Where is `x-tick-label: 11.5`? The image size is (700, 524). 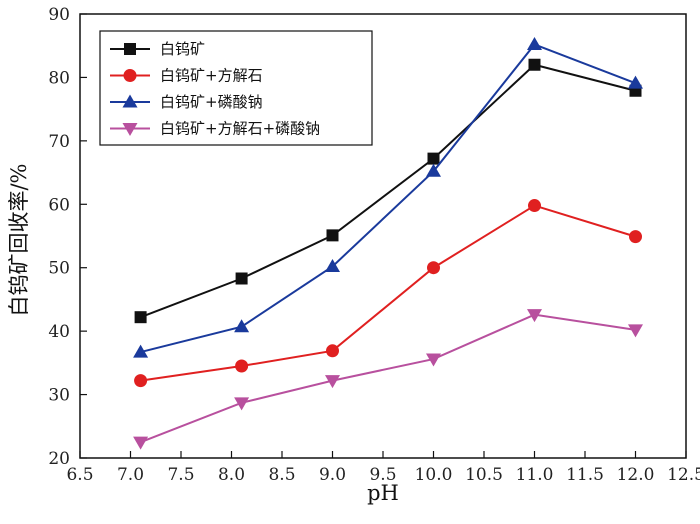 x-tick-label: 11.5 is located at coordinates (585, 475).